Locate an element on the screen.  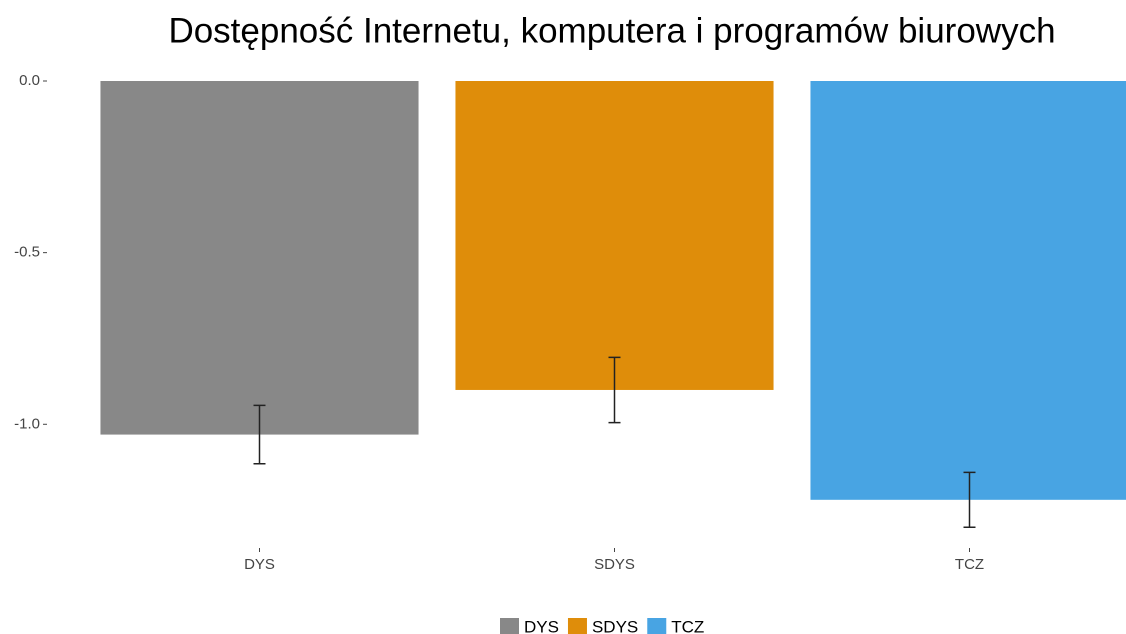
legend-label: TCZ is located at coordinates (687, 625).